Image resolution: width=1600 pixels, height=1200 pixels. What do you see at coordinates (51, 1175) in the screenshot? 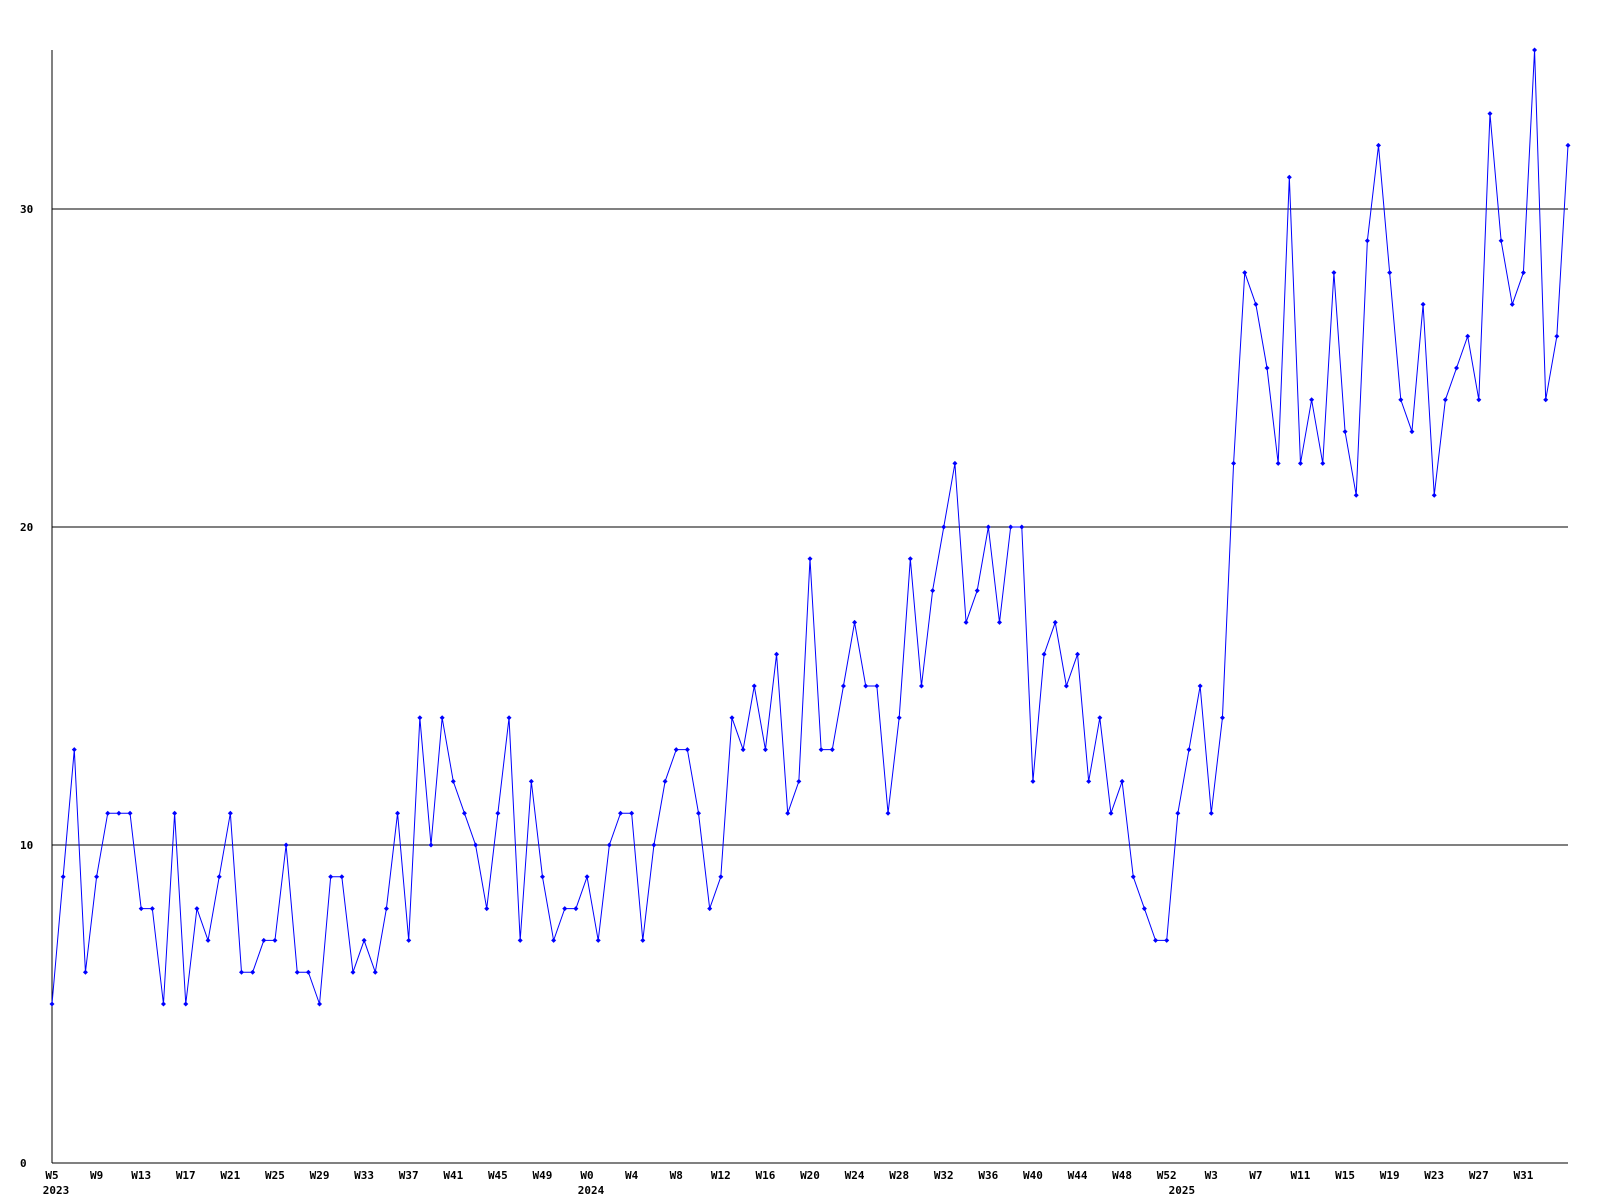
I see `x-tick-label: W5` at bounding box center [51, 1175].